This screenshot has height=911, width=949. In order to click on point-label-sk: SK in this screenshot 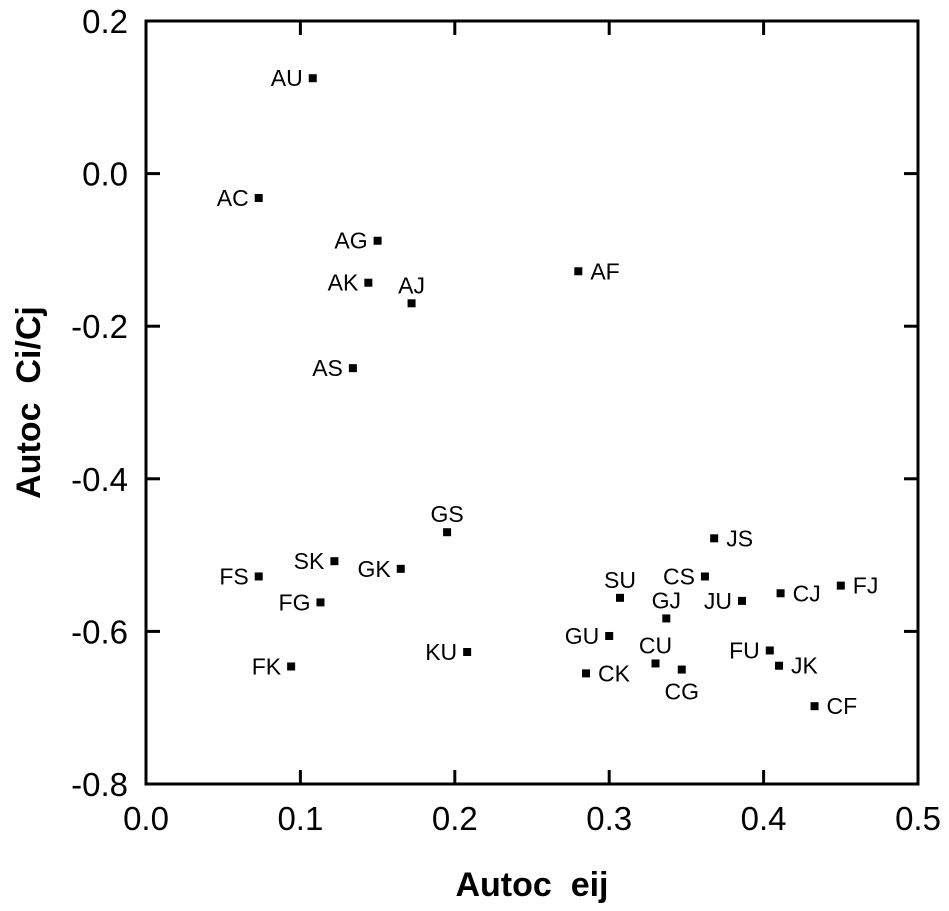, I will do `click(309, 561)`.